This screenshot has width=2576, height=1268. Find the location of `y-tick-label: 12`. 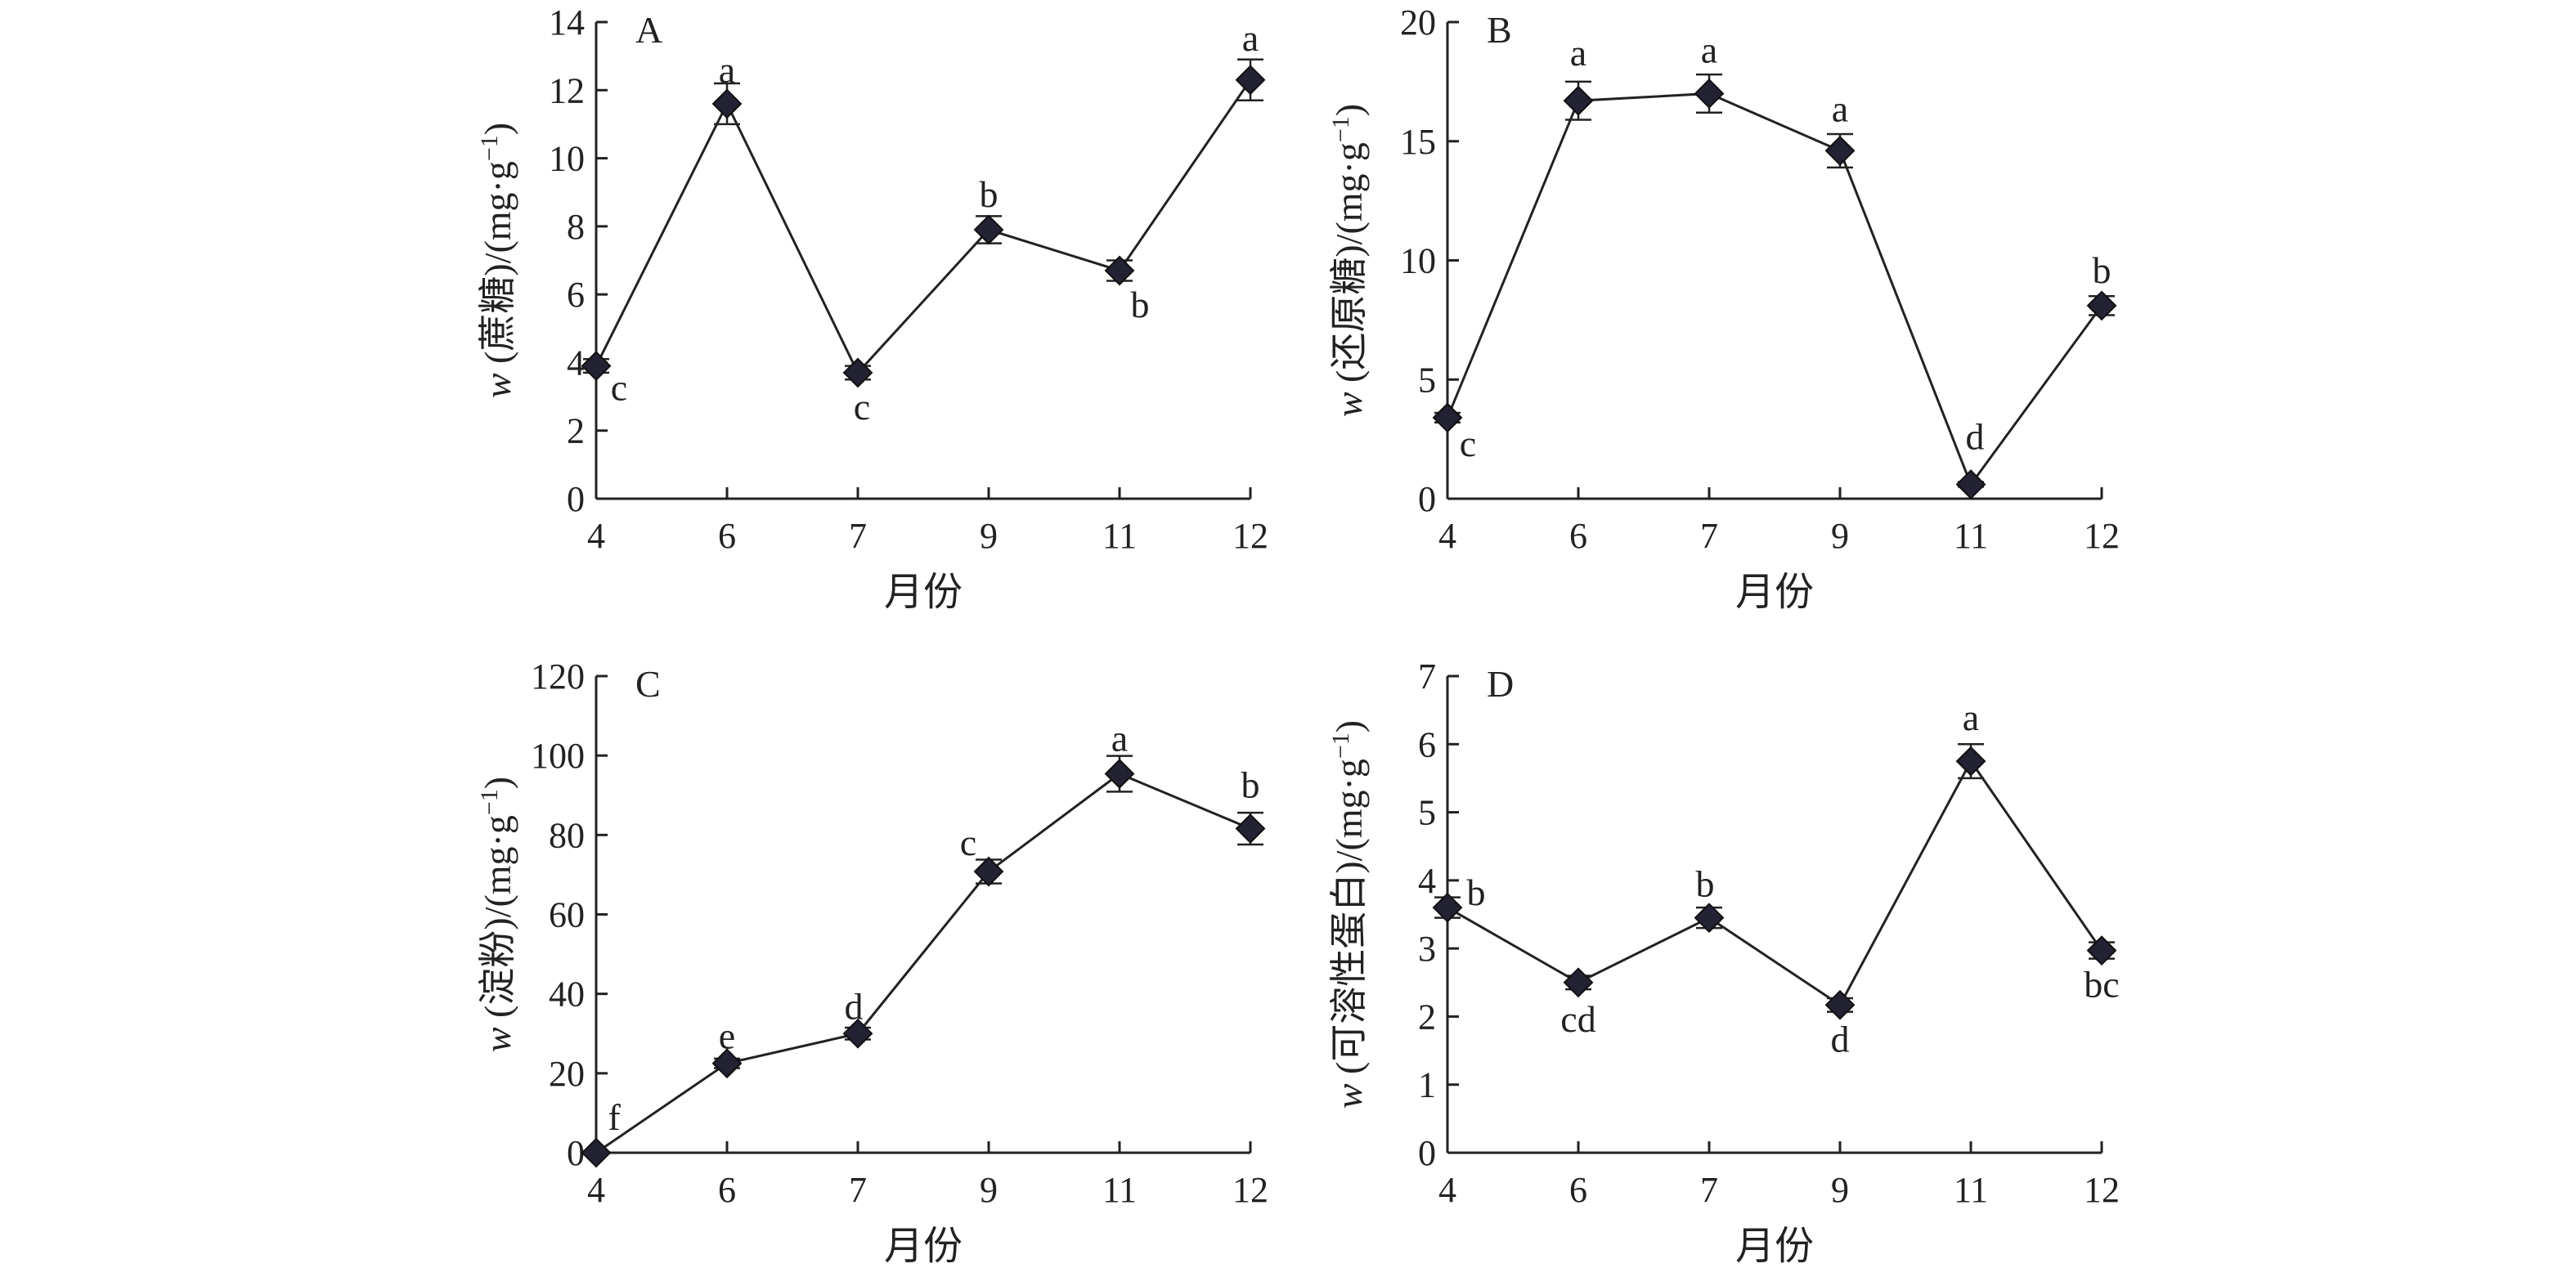

y-tick-label: 12 is located at coordinates (567, 90).